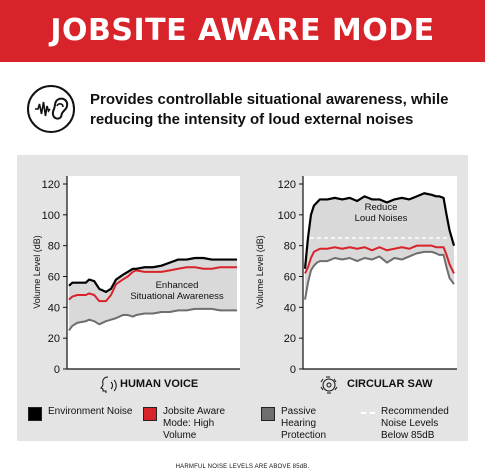  What do you see at coordinates (381, 207) in the screenshot?
I see `annotation-line-1: Reduce` at bounding box center [381, 207].